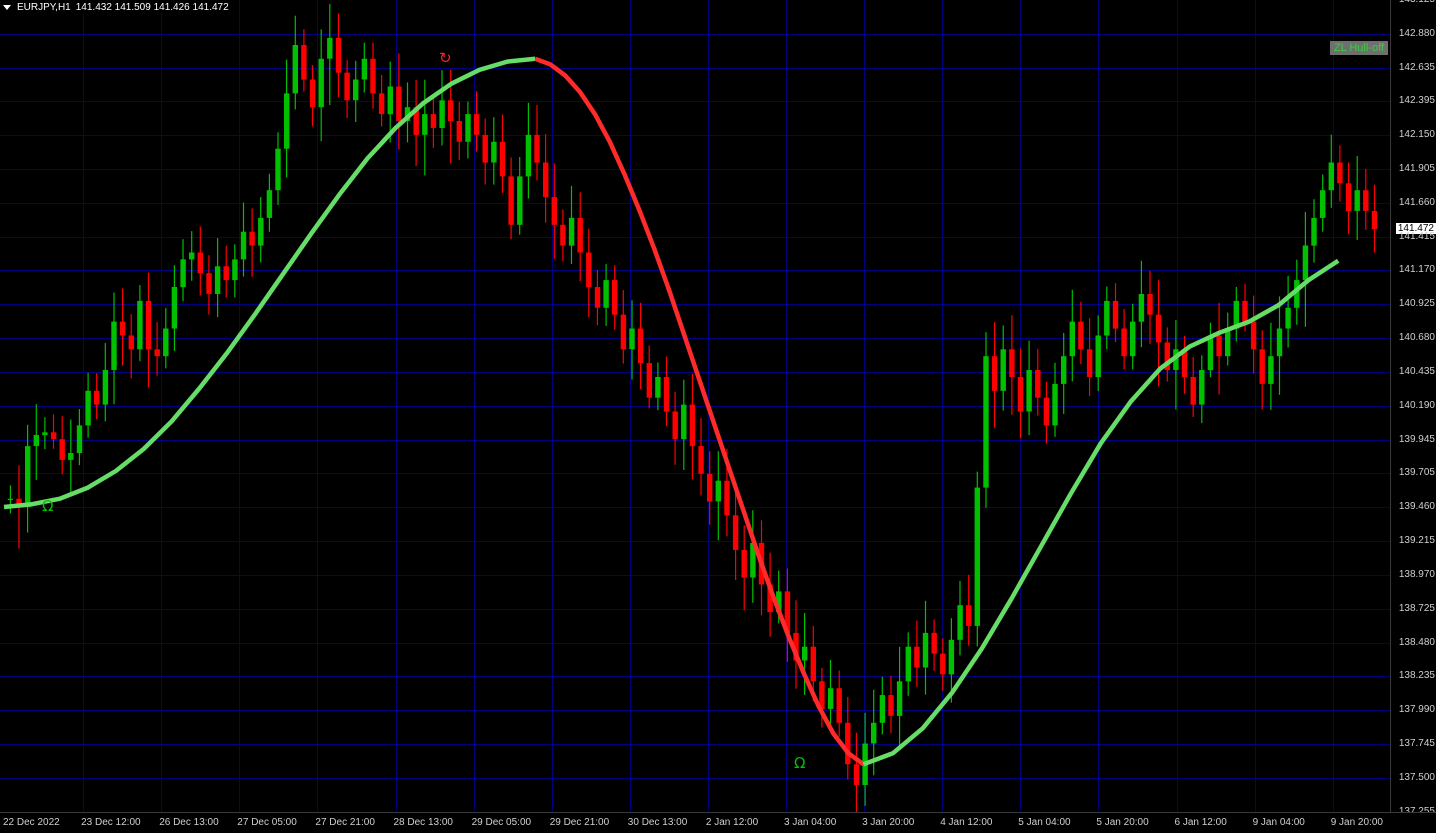  Describe the element at coordinates (1416, 642) in the screenshot. I see `price-tick: 138.480` at that location.